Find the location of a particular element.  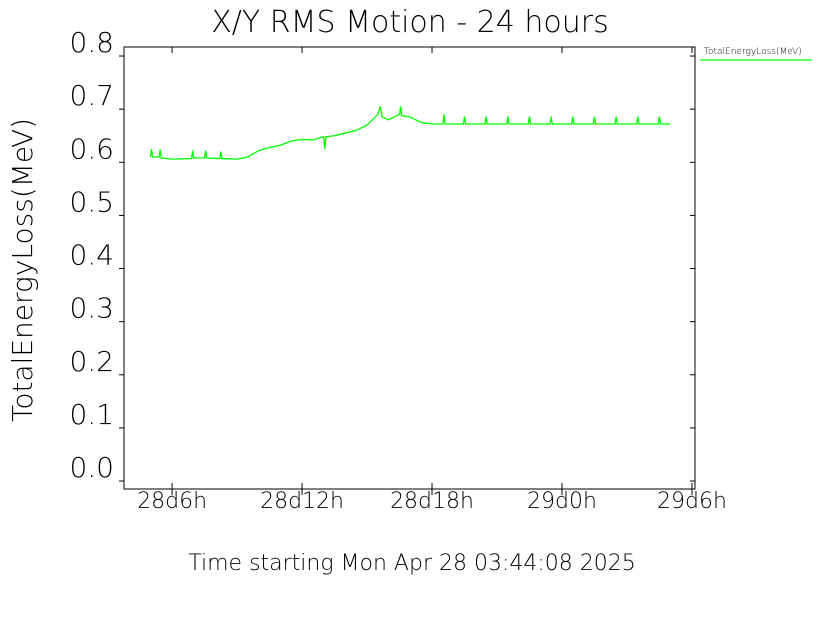

x-axis-label: Time starting Mon Apr 28 03:44:08 2025 is located at coordinates (412, 563).